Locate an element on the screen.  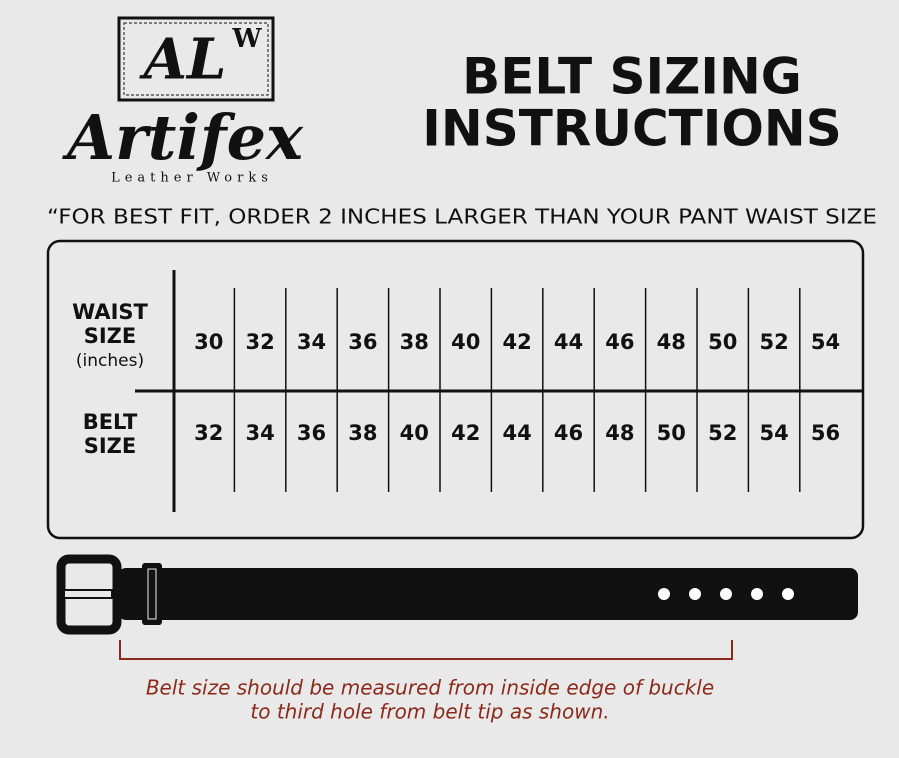
title-line: BELT SIZING is located at coordinates (632, 77).